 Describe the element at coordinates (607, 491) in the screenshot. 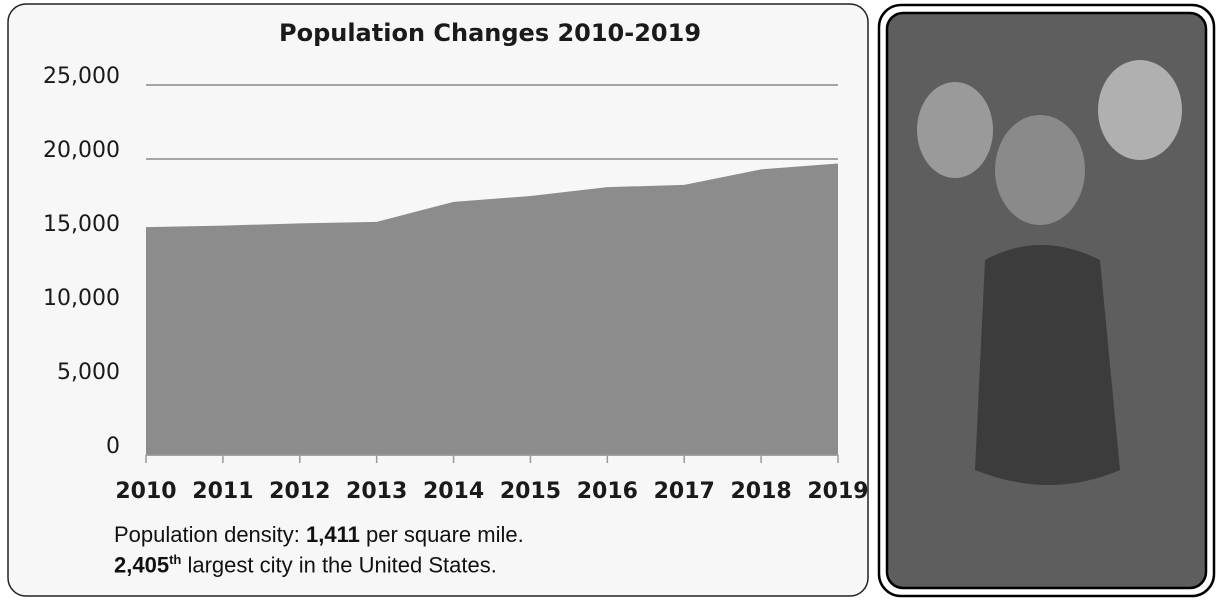

I see `x-tick-label: 2016` at that location.